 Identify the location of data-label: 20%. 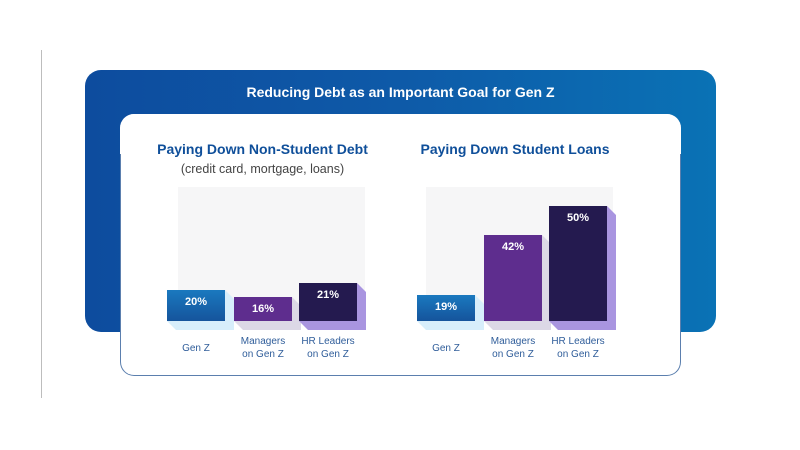
(196, 302).